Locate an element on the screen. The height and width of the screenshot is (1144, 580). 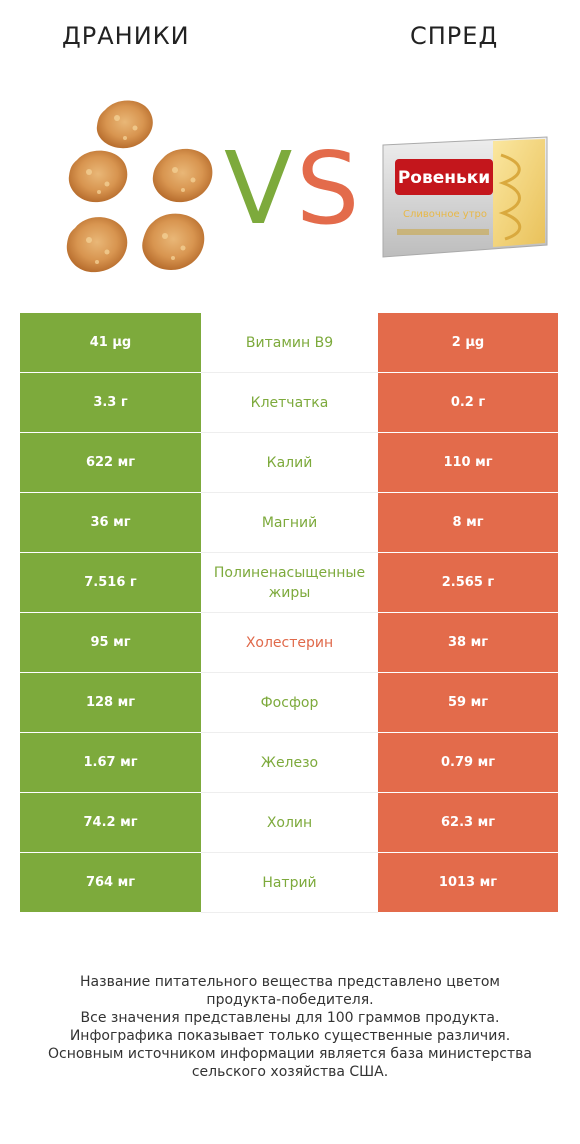
left-value: 74.2 мг is located at coordinates (110, 823).